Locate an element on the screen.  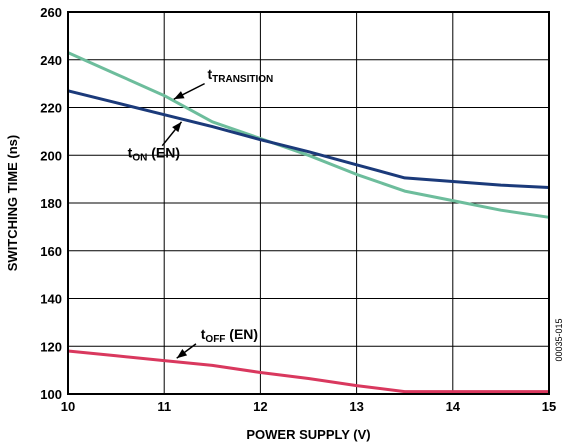
x-tick-labels: 10 11 12 13 14 15 is located at coordinates (308, 406).